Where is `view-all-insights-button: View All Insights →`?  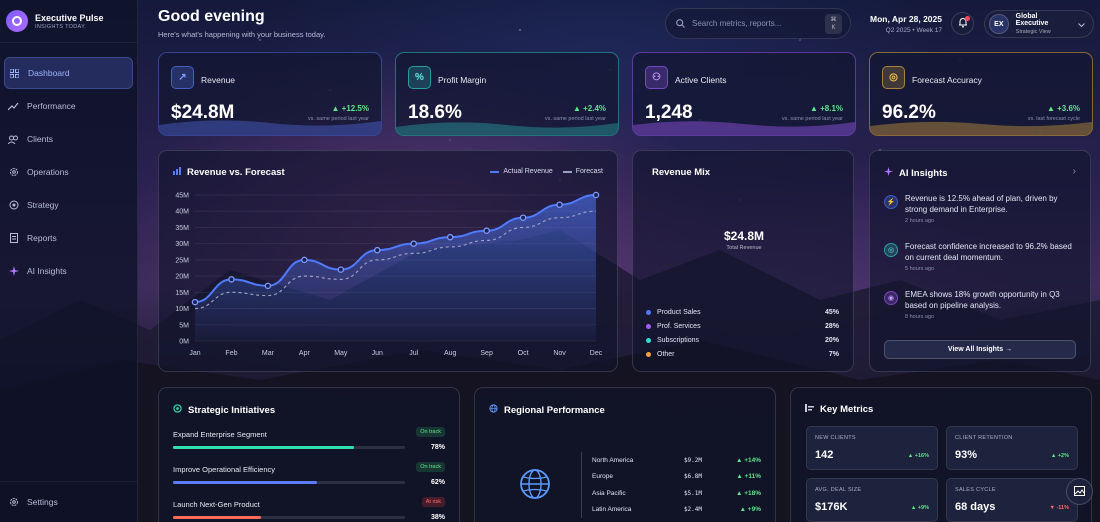 view-all-insights-button: View All Insights → is located at coordinates (980, 349).